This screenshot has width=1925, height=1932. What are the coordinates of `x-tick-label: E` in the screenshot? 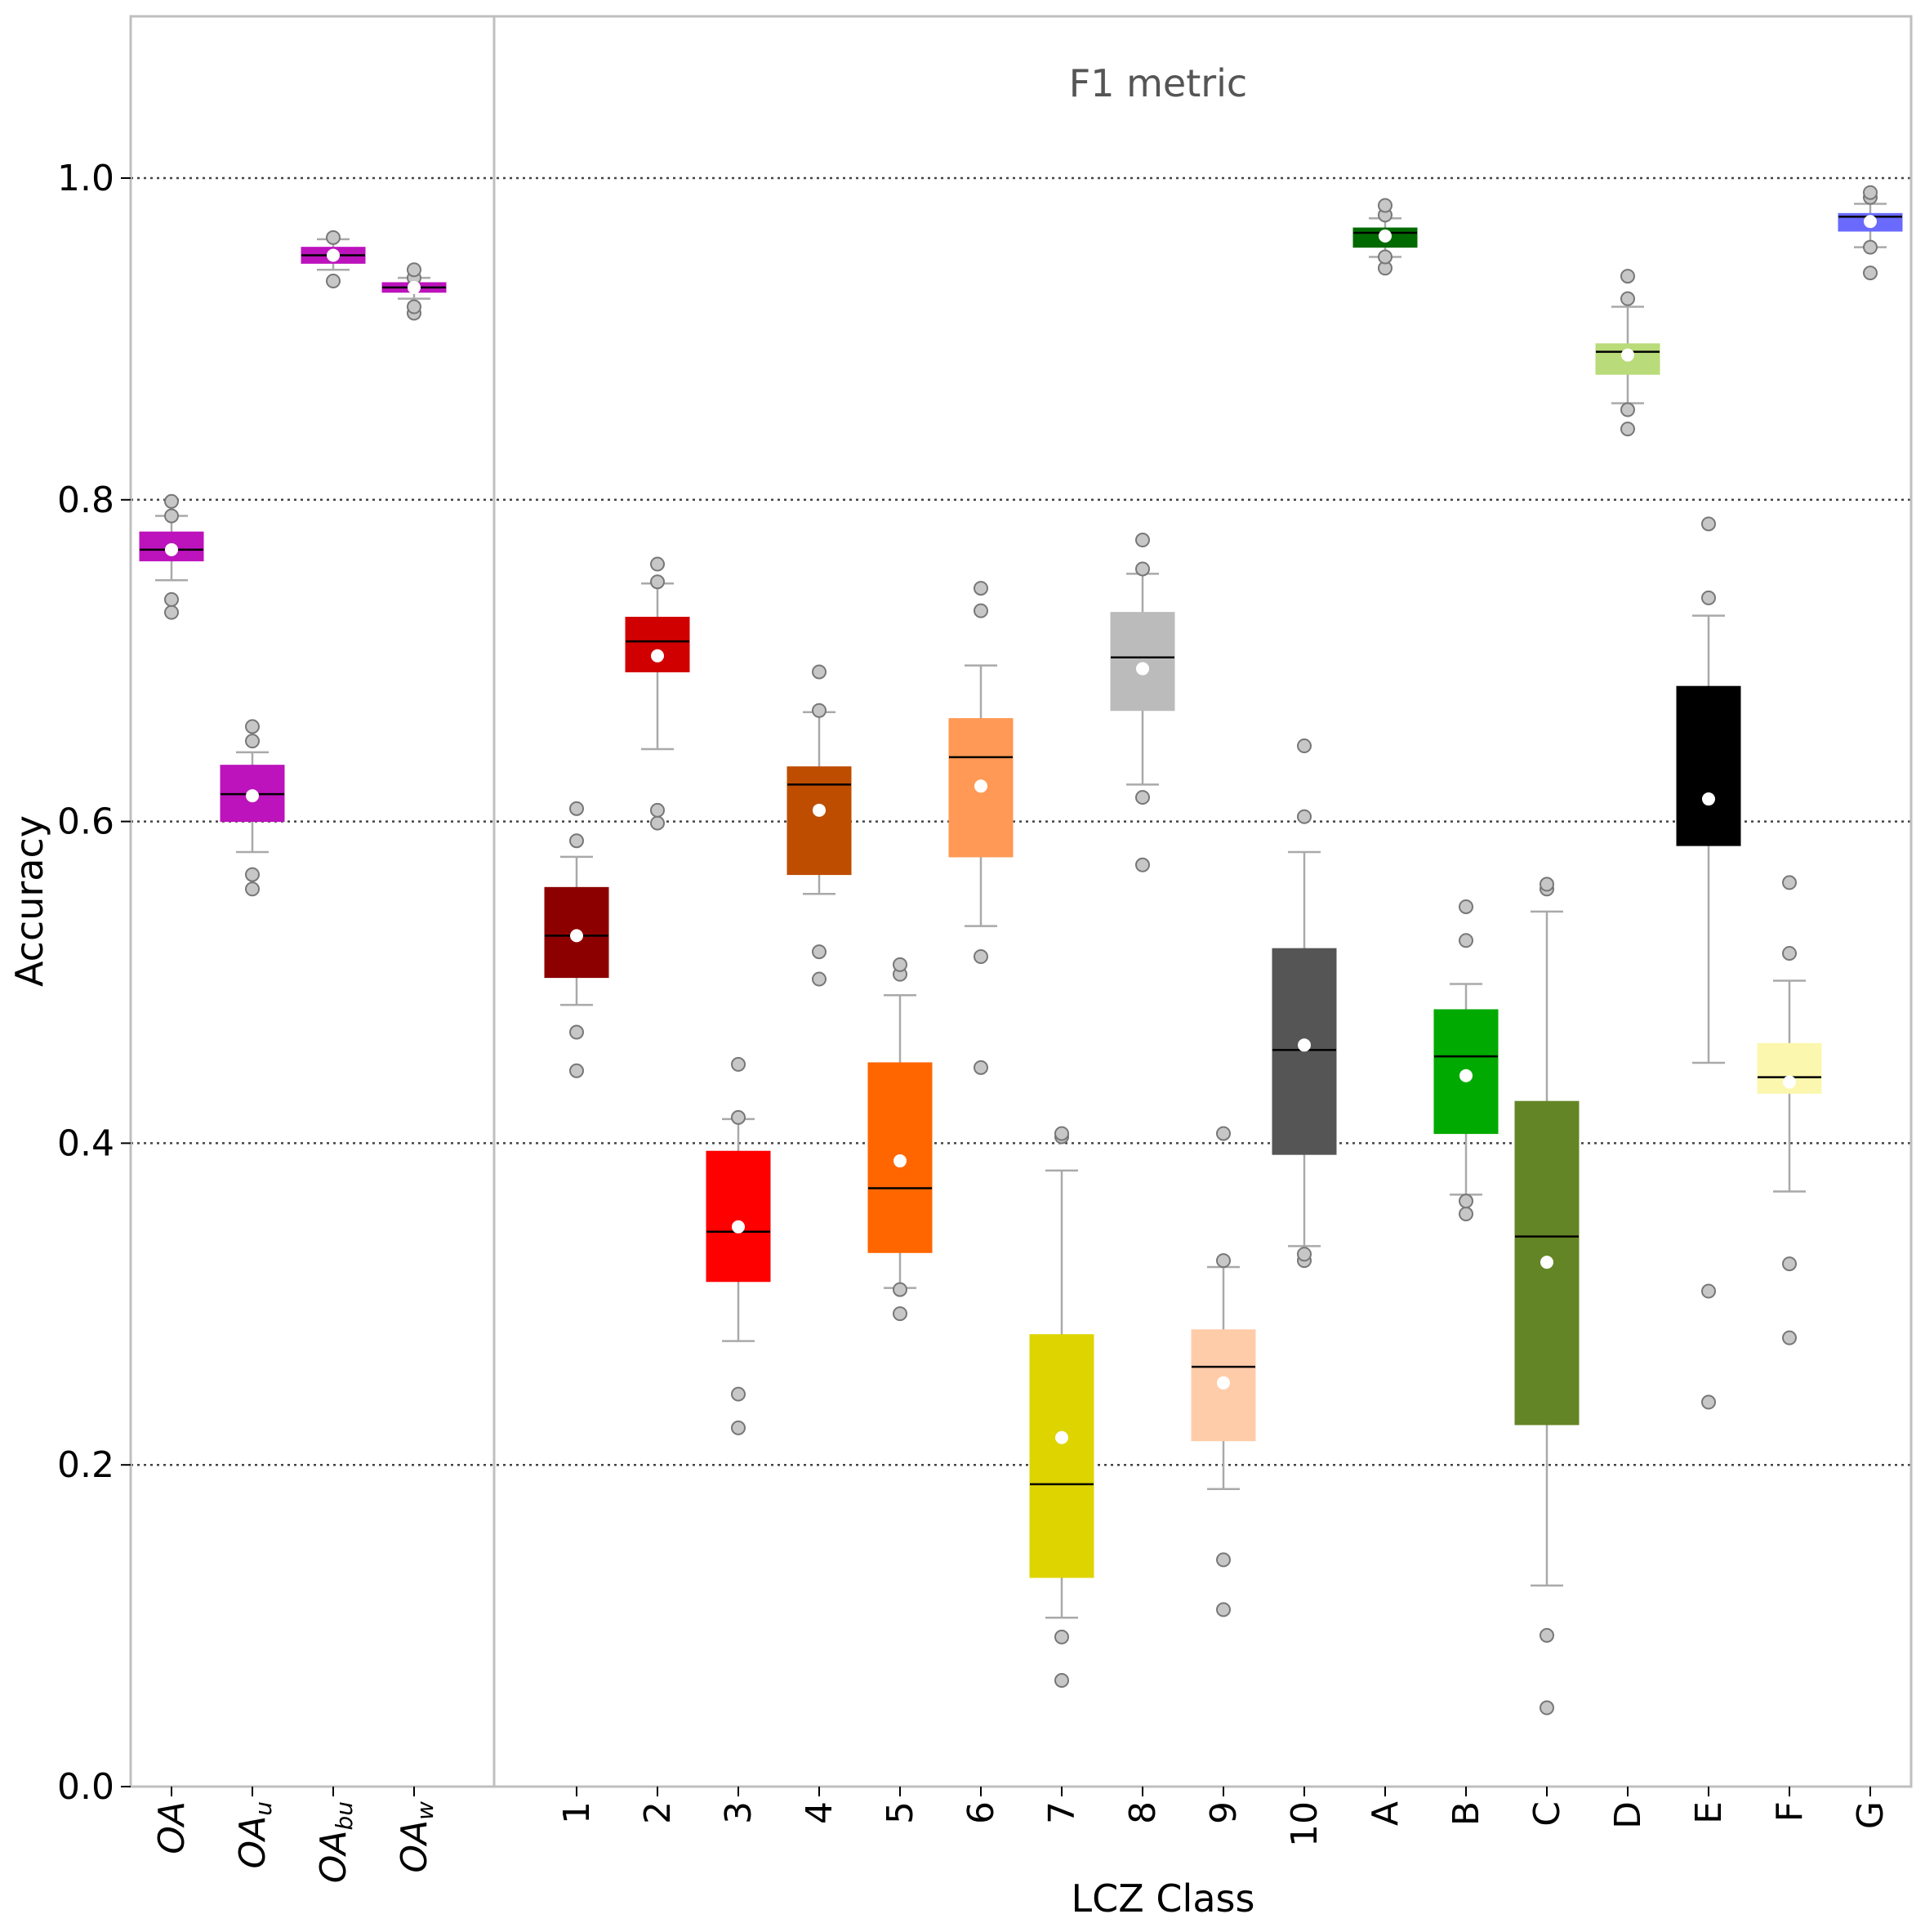 It's located at (1709, 1812).